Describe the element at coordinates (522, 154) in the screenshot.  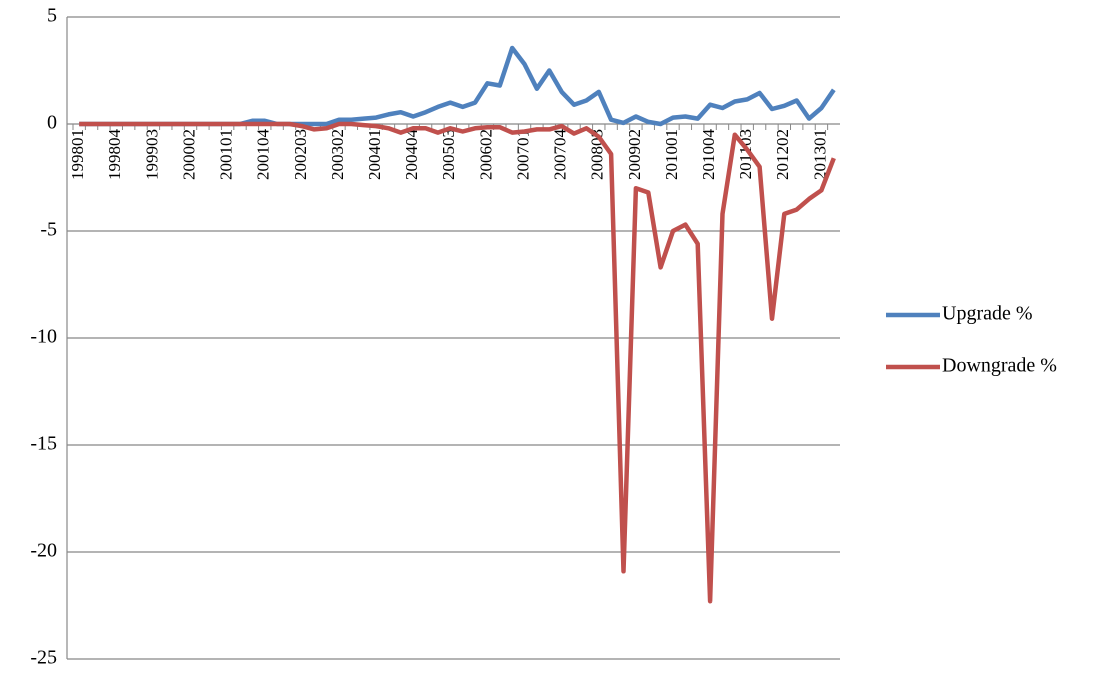
I see `x-tick-label: 200701` at that location.